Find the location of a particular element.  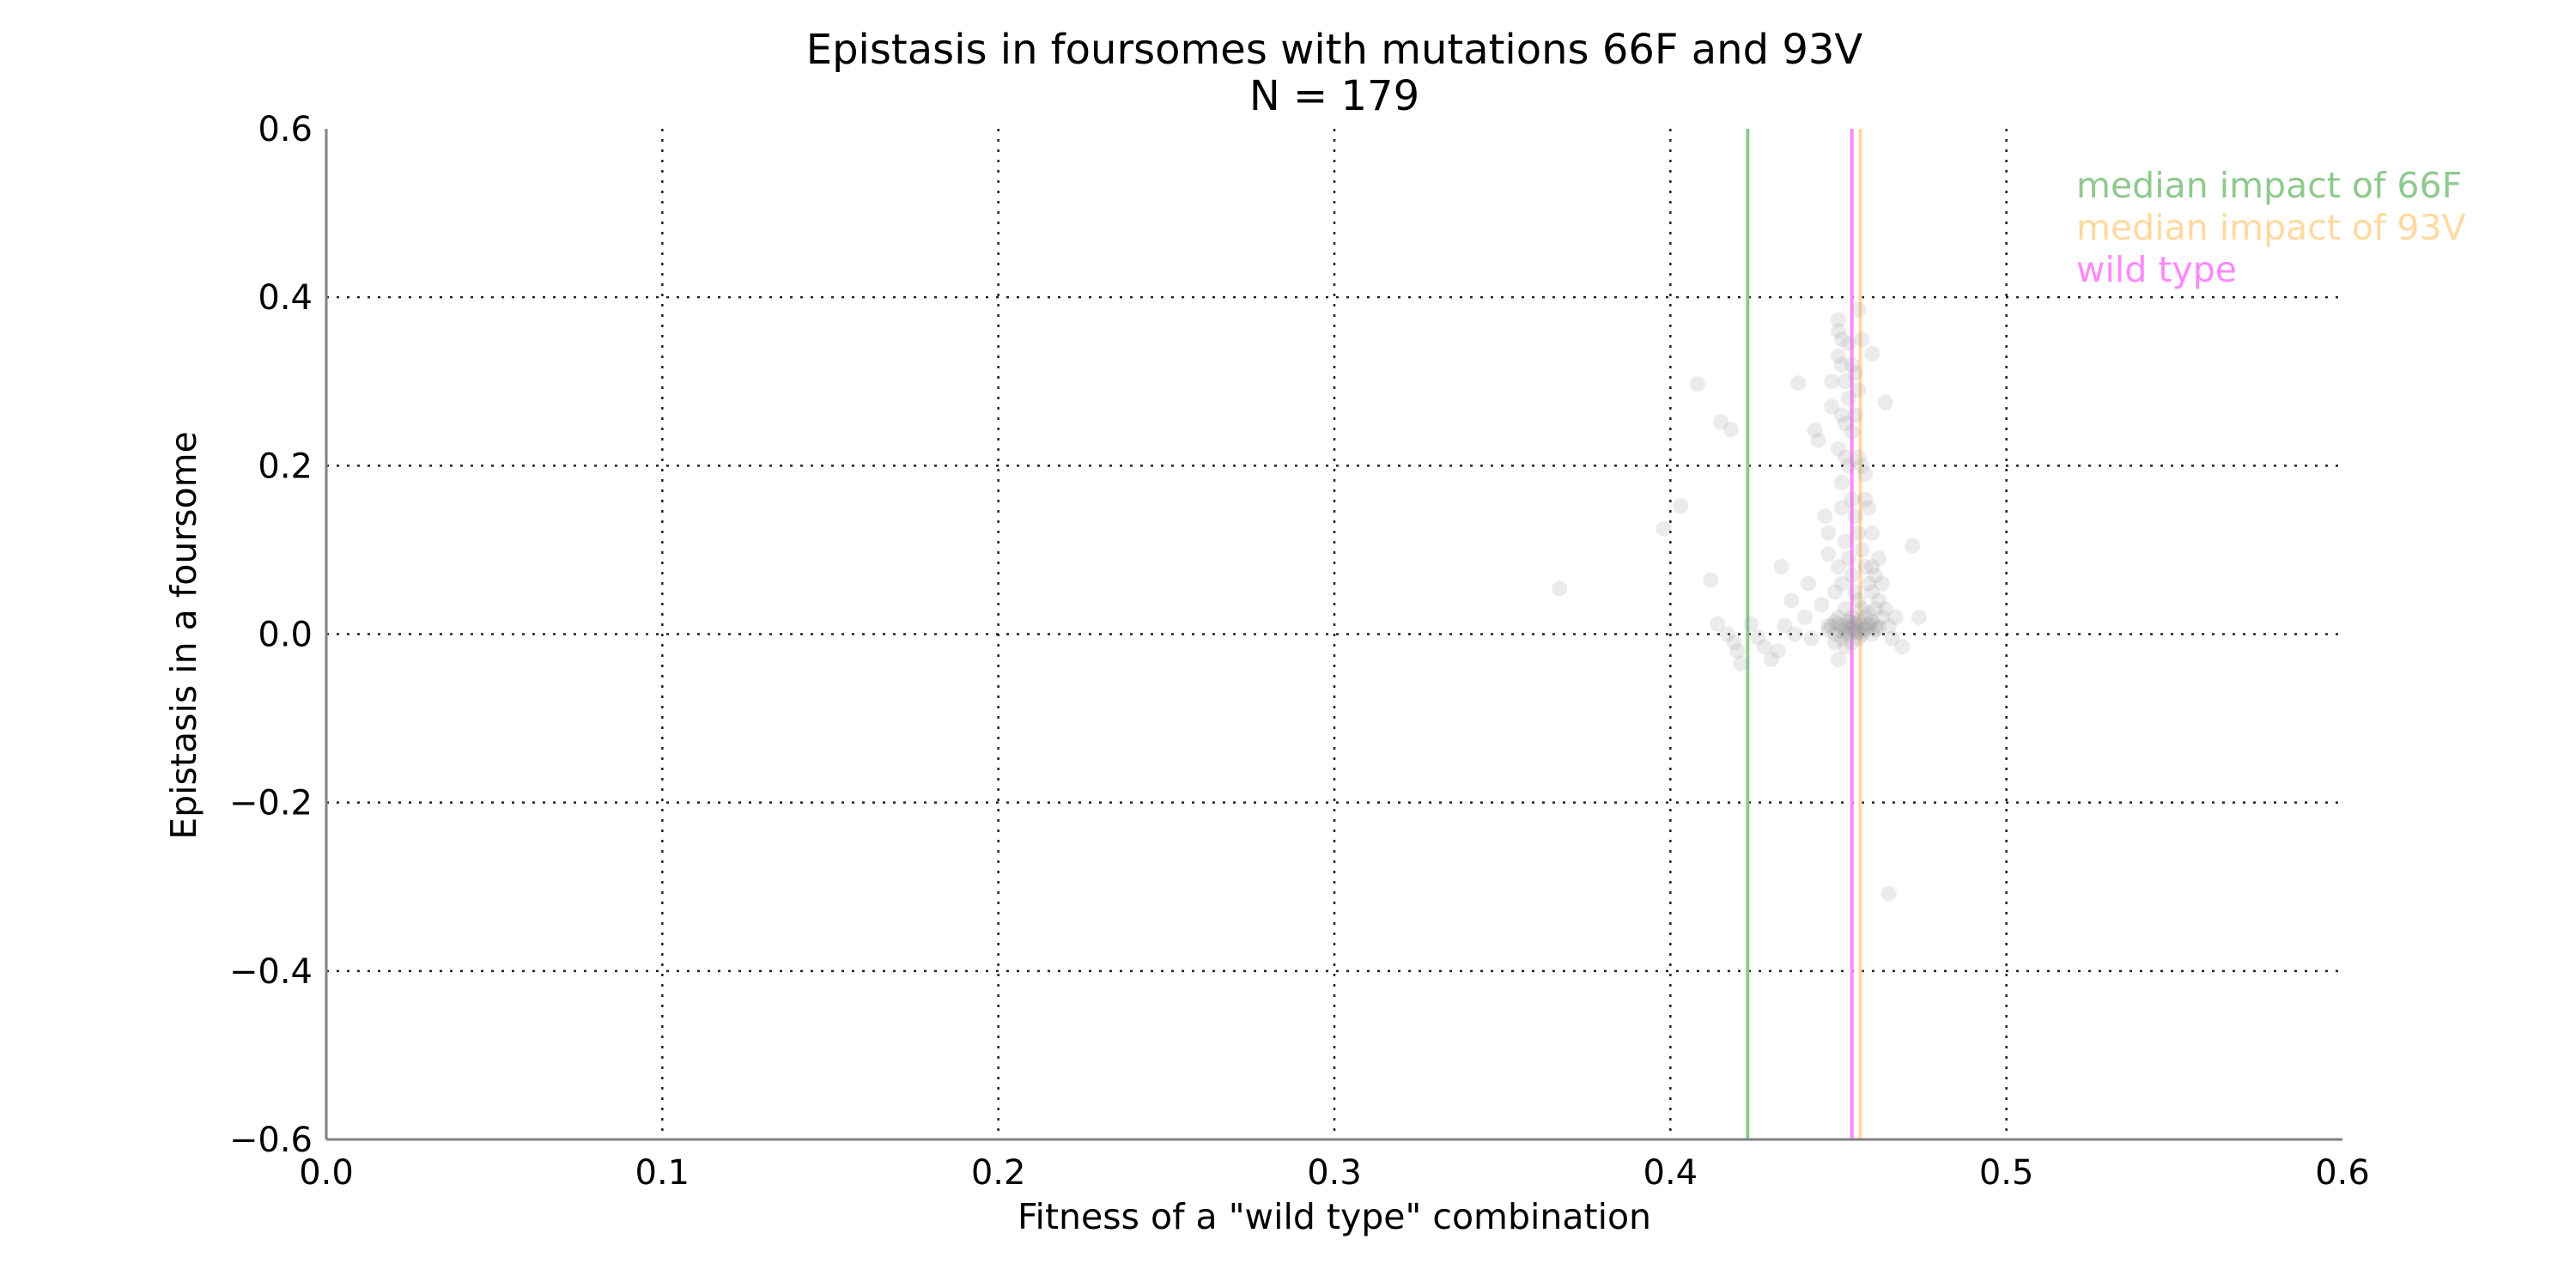

y-tick-label: 0.0 is located at coordinates (285, 636).